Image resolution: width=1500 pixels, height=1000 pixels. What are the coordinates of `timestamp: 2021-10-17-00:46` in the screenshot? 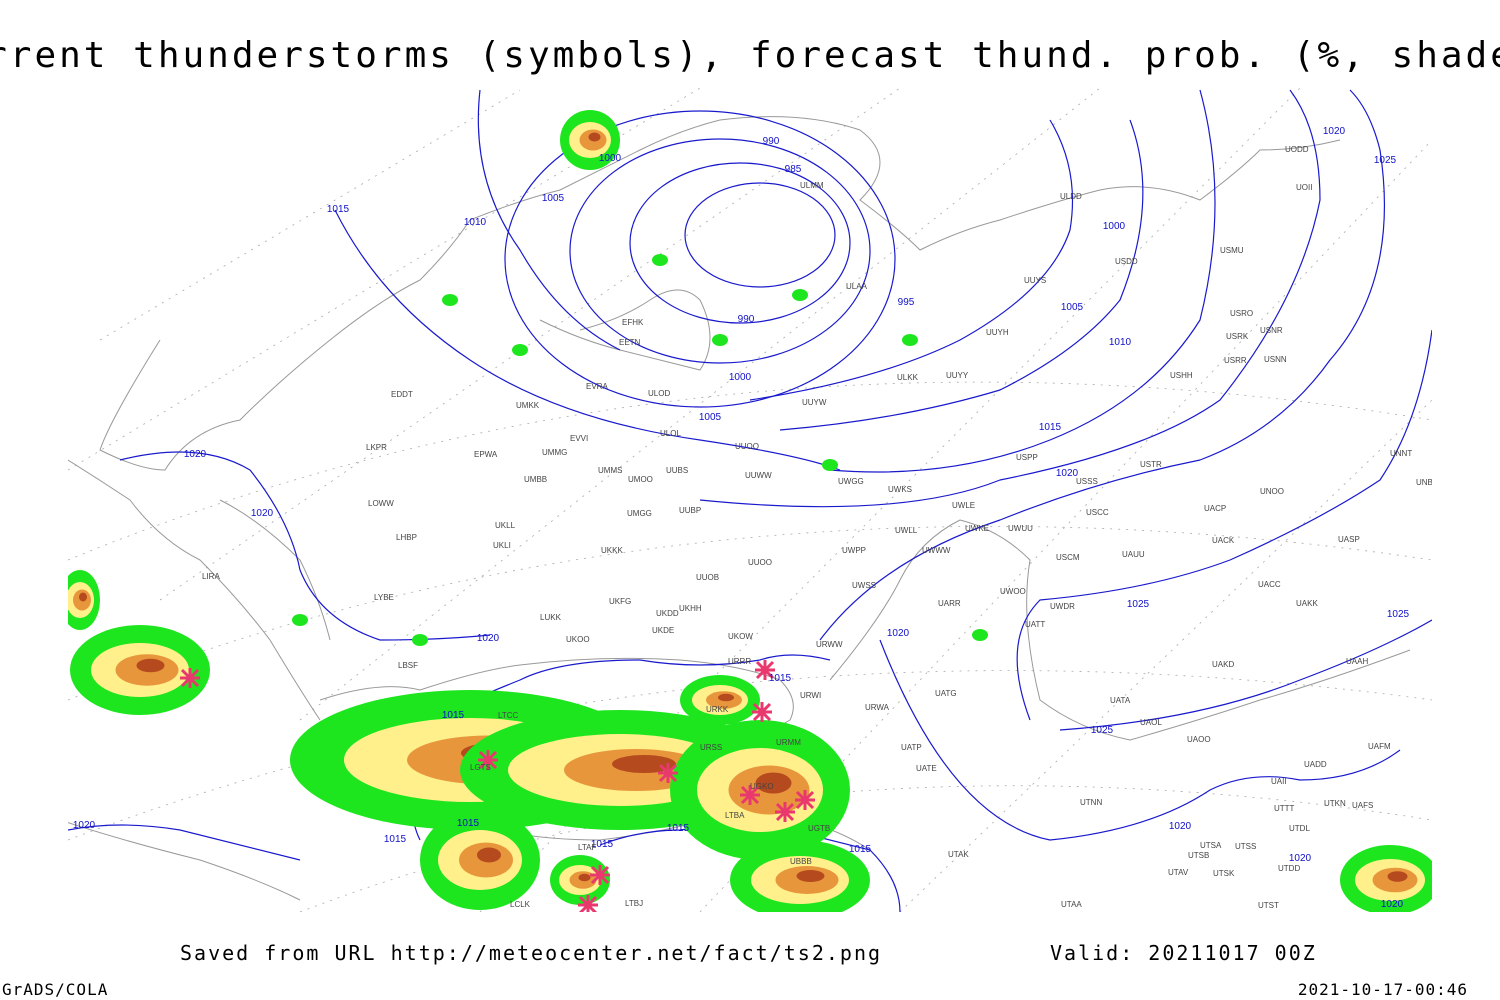 It's located at (1383, 989).